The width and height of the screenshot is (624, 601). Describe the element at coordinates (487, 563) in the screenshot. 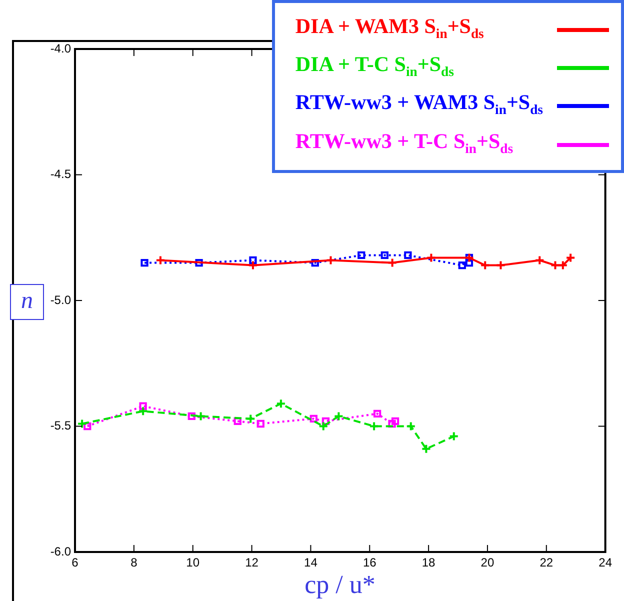

I see `x-tick-label: 20` at that location.